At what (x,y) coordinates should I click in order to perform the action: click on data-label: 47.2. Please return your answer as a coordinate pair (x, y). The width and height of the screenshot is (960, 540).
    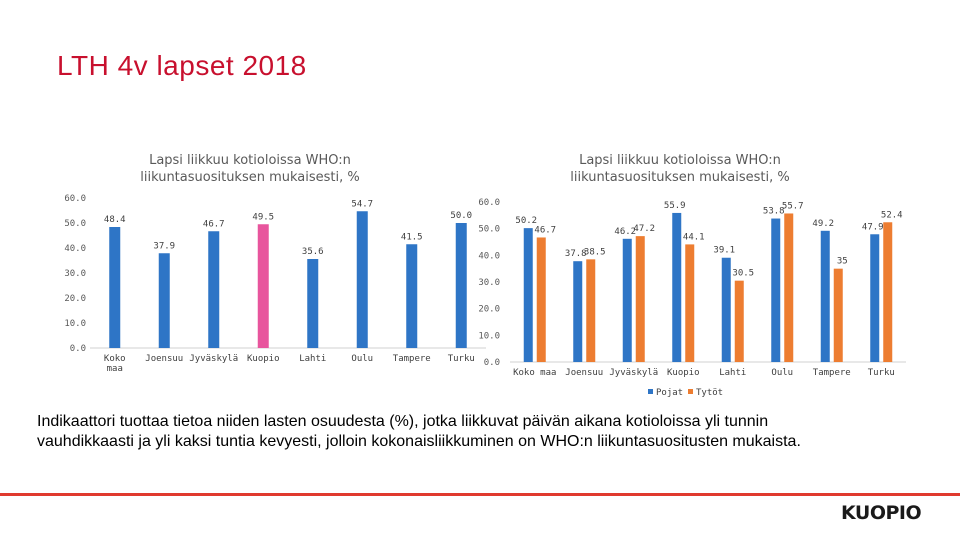
    Looking at the image, I should click on (644, 229).